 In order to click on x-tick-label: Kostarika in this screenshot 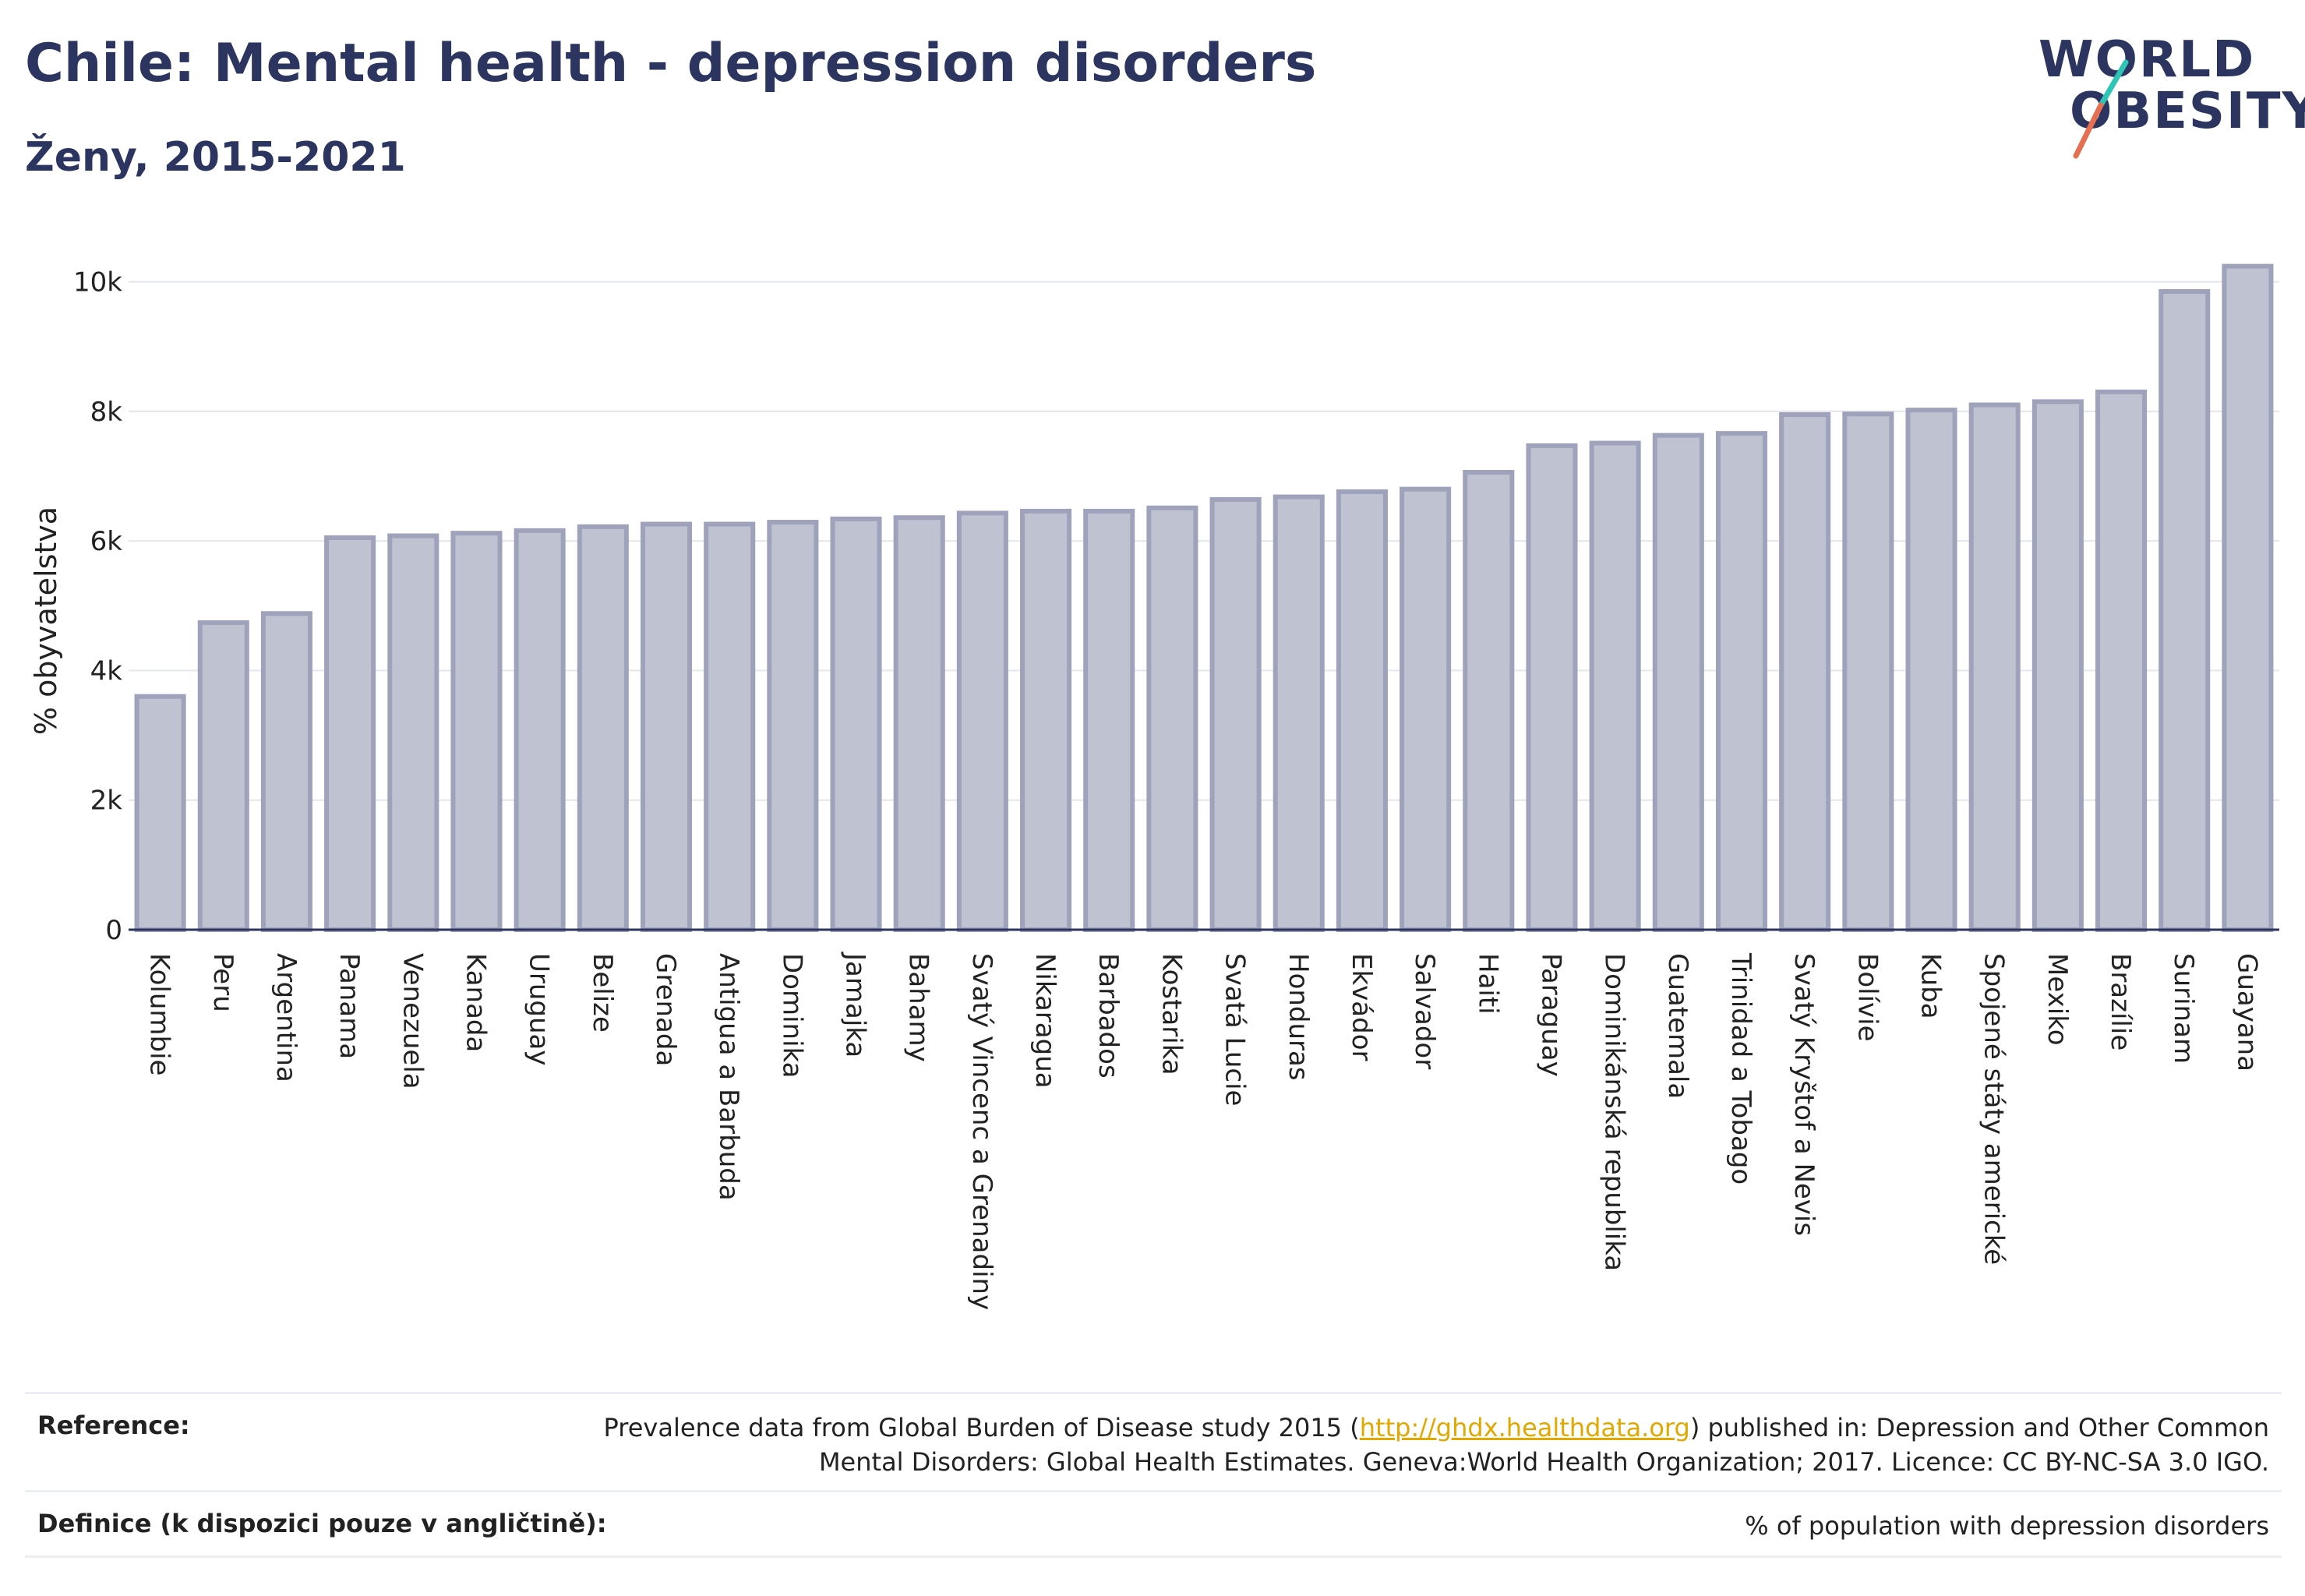, I will do `click(1171, 1014)`.